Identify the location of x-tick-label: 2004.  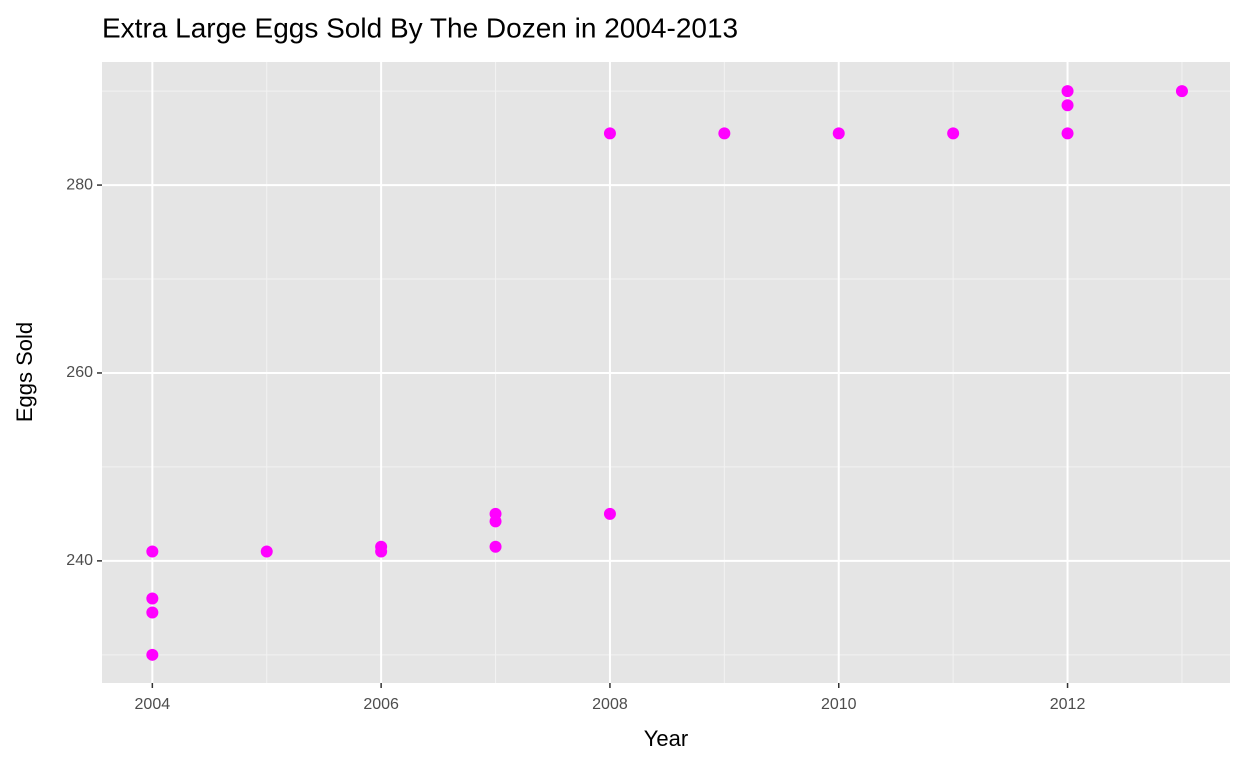
(153, 704).